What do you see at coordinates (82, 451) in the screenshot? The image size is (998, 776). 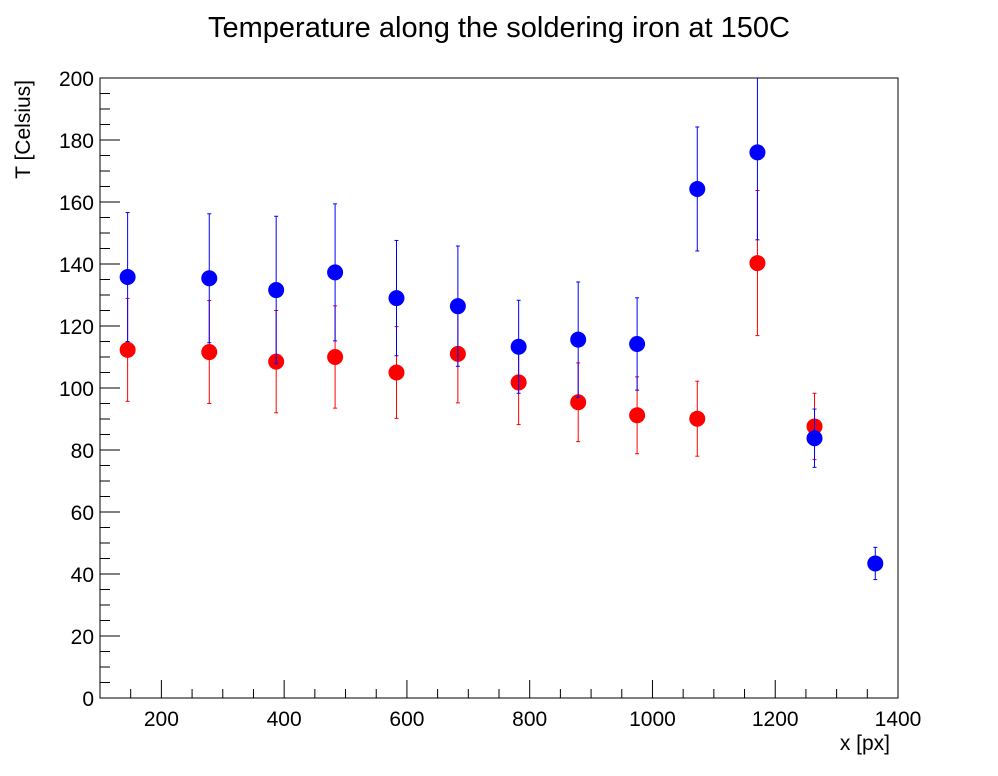 I see `y-tick-label: 80` at bounding box center [82, 451].